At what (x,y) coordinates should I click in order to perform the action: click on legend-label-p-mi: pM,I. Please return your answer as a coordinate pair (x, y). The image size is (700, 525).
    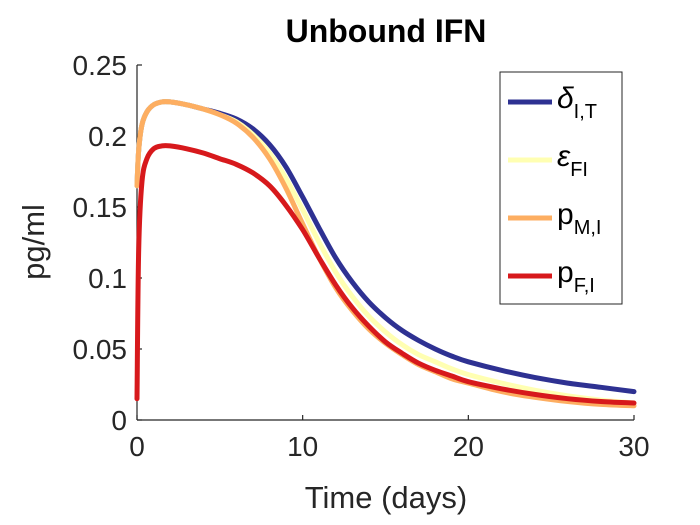
    Looking at the image, I should click on (579, 218).